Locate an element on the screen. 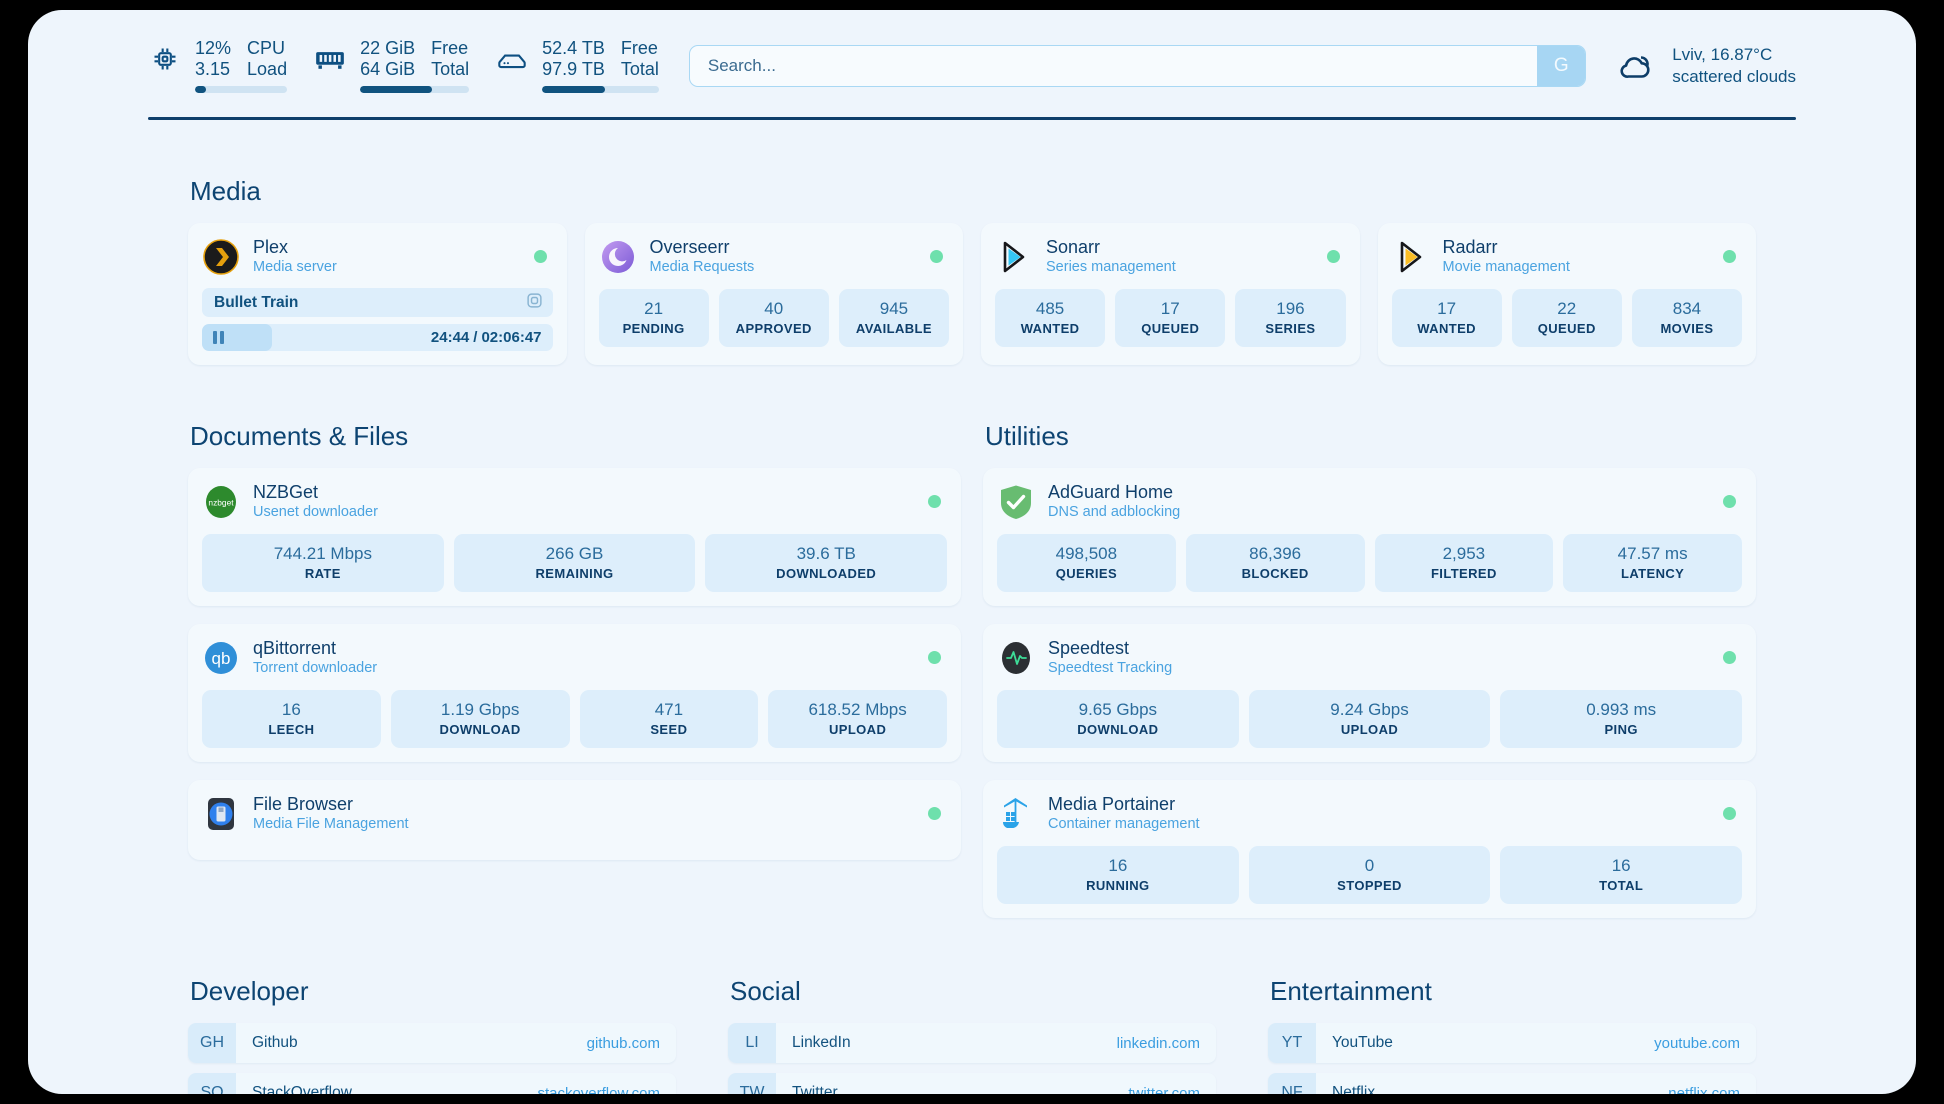 This screenshot has width=1944, height=1104. now-playing-progress: 24:44/02:06:47 is located at coordinates (377, 337).